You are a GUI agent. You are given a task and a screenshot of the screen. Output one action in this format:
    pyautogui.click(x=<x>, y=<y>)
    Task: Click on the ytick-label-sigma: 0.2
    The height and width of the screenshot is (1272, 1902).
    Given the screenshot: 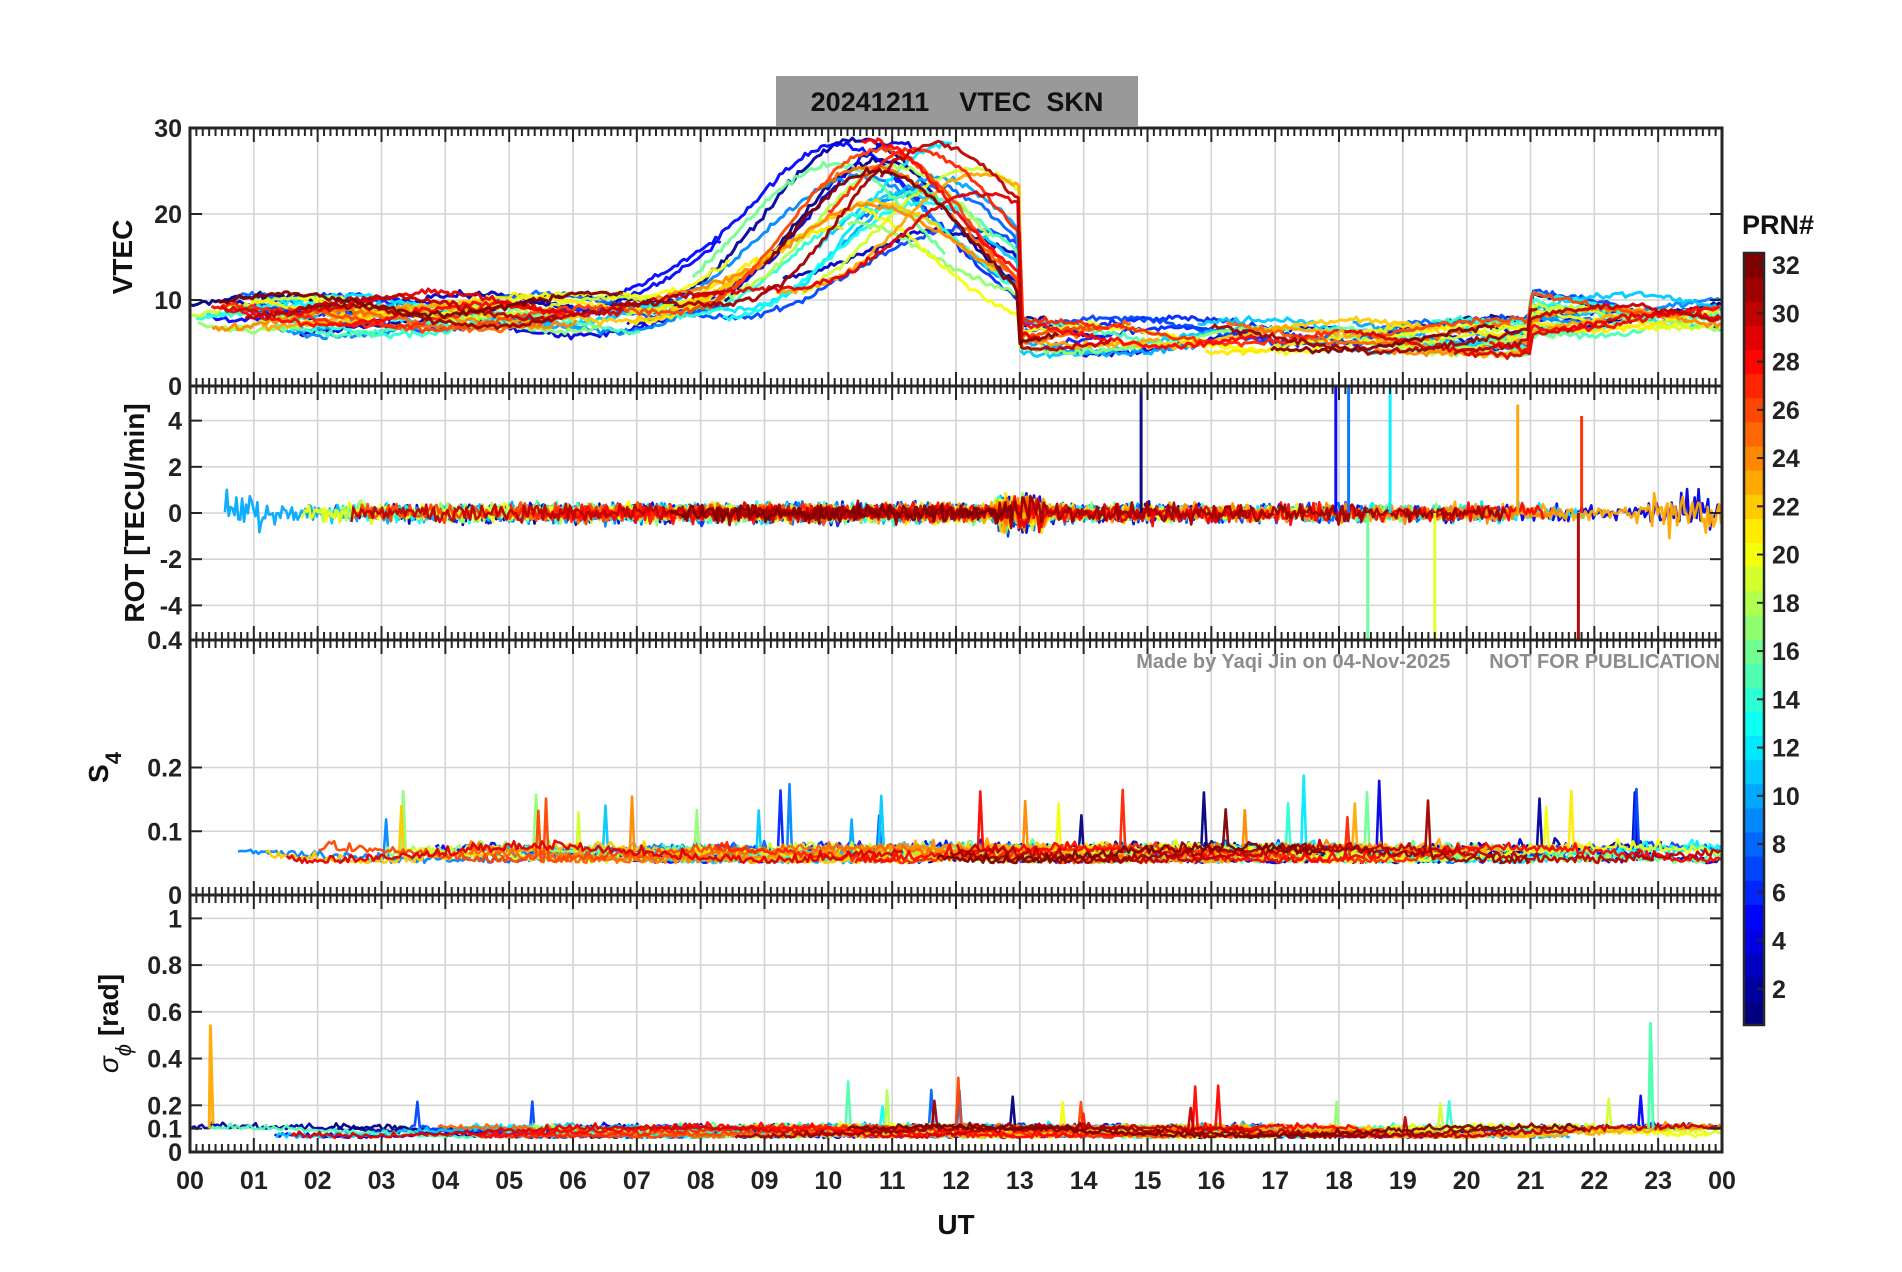 What is the action you would take?
    pyautogui.click(x=164, y=1106)
    